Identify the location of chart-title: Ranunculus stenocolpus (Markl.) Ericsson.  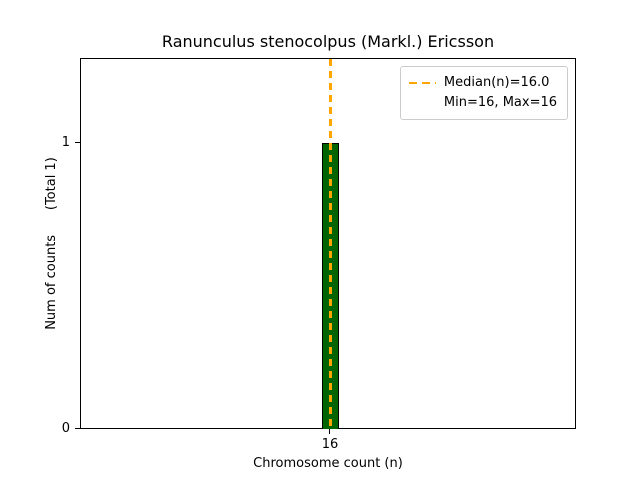
(328, 41).